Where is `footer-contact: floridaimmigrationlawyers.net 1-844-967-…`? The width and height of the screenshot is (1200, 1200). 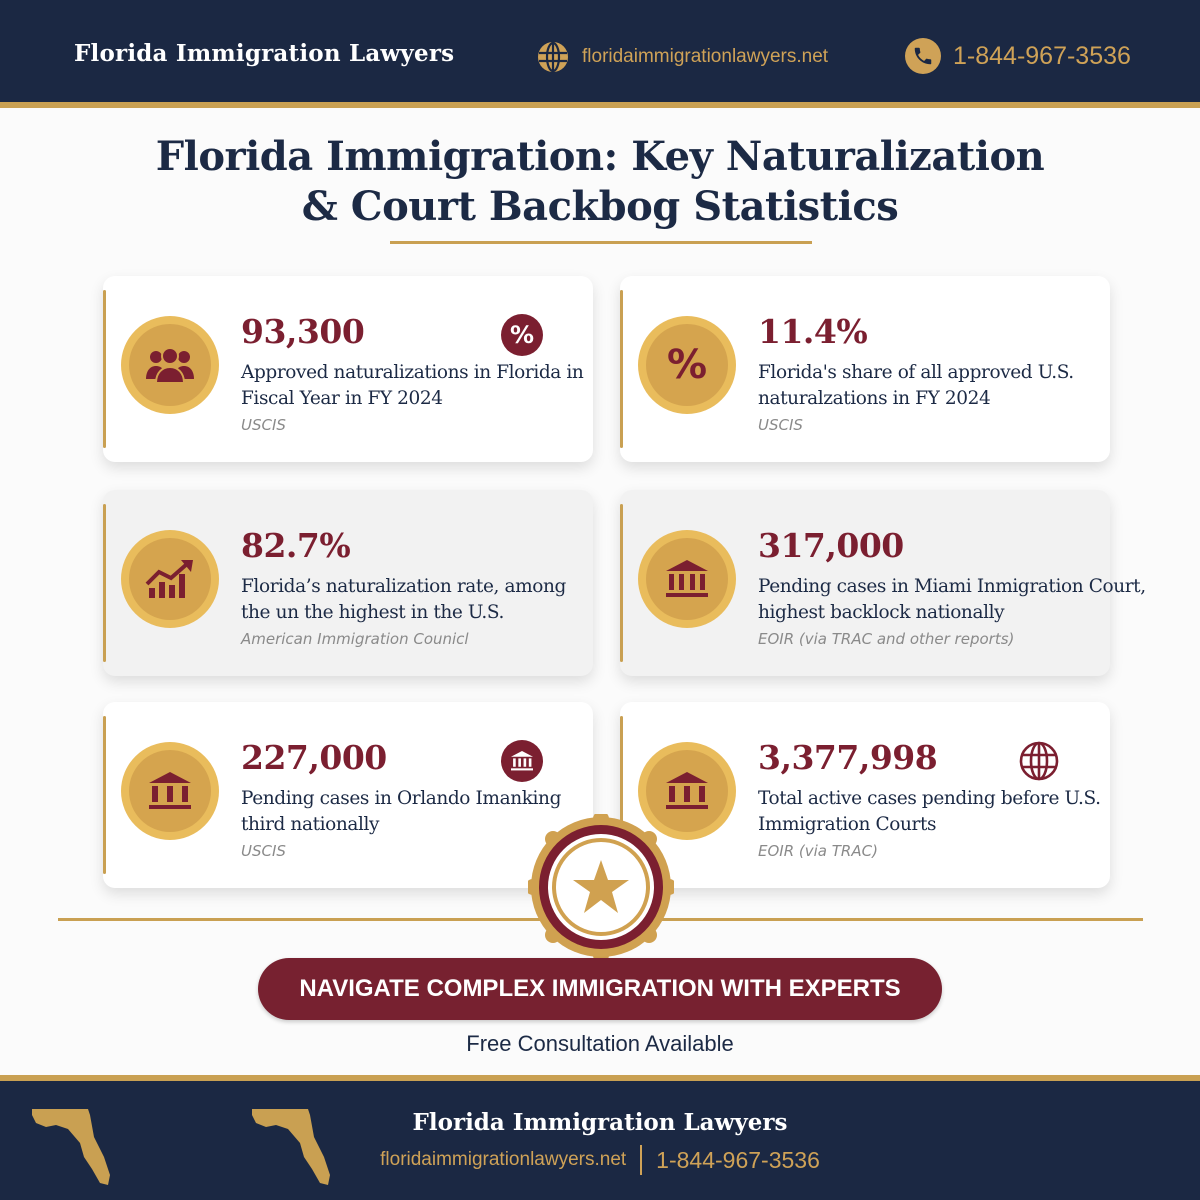 footer-contact: floridaimmigrationlawyers.net 1-844-967-… is located at coordinates (600, 1160).